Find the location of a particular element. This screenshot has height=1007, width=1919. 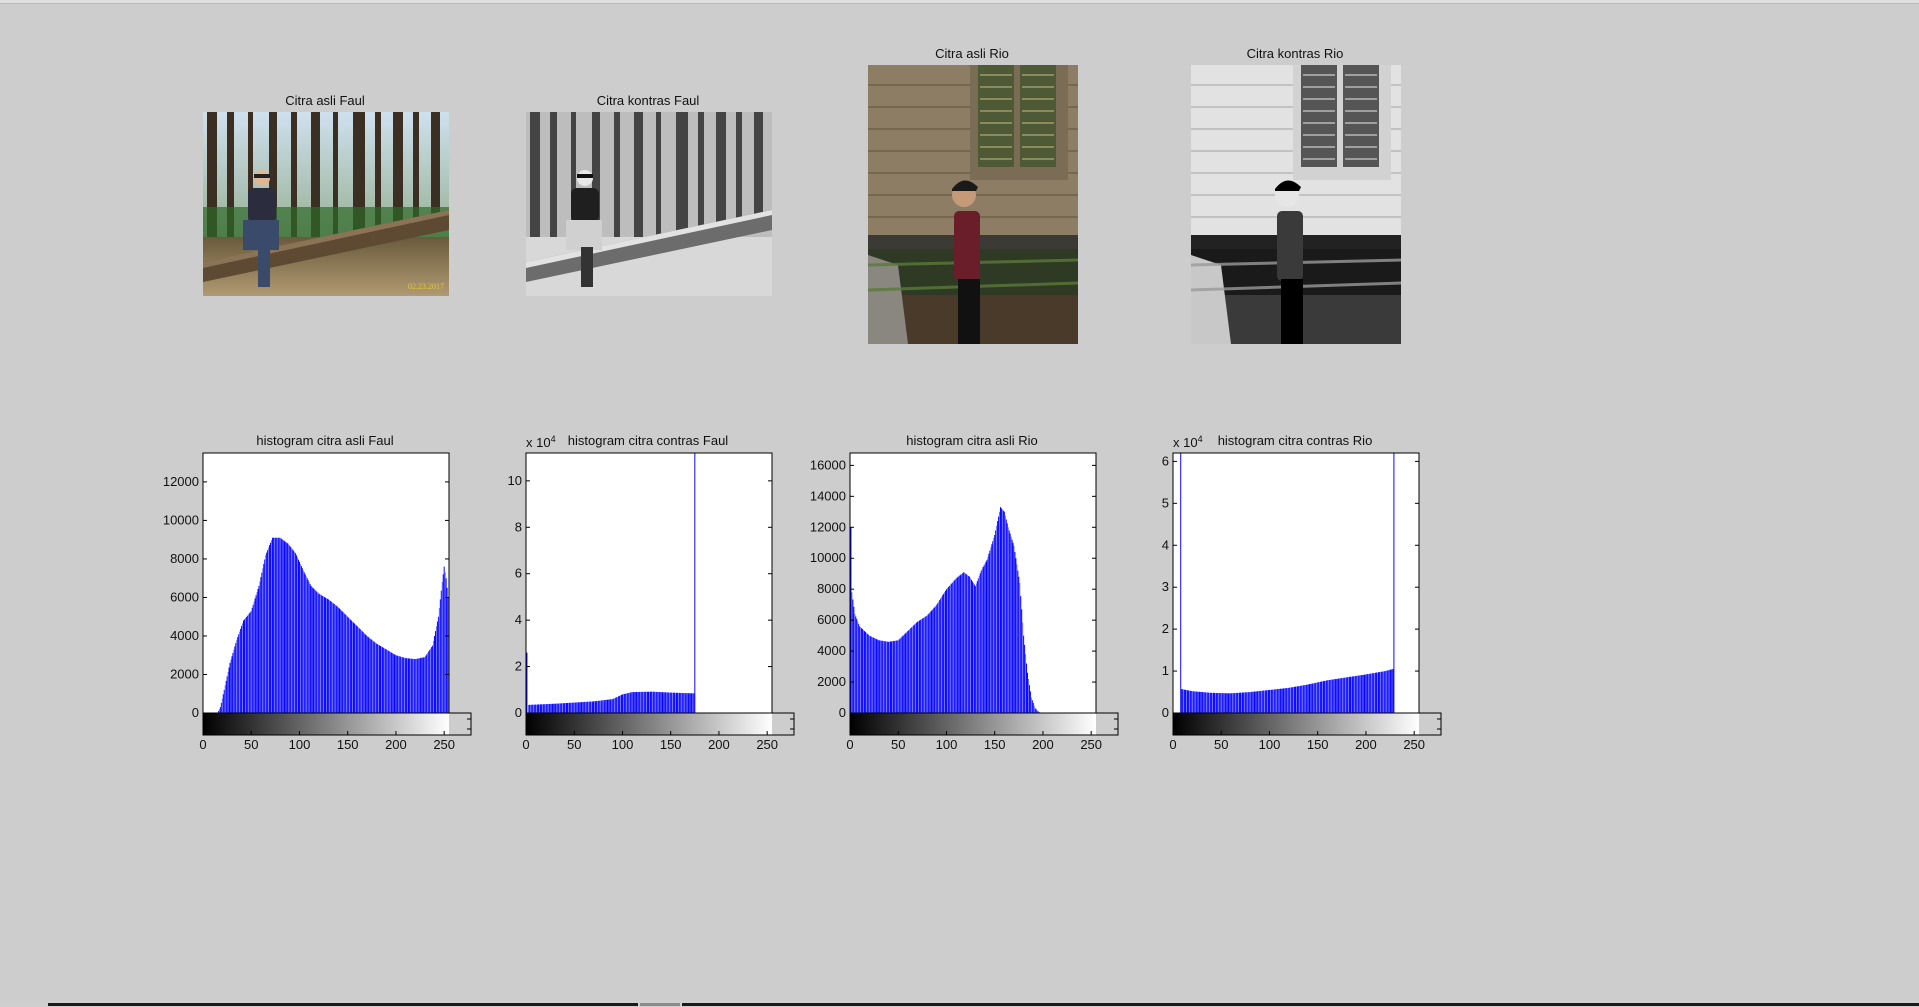

image-rio-original is located at coordinates (973, 204).